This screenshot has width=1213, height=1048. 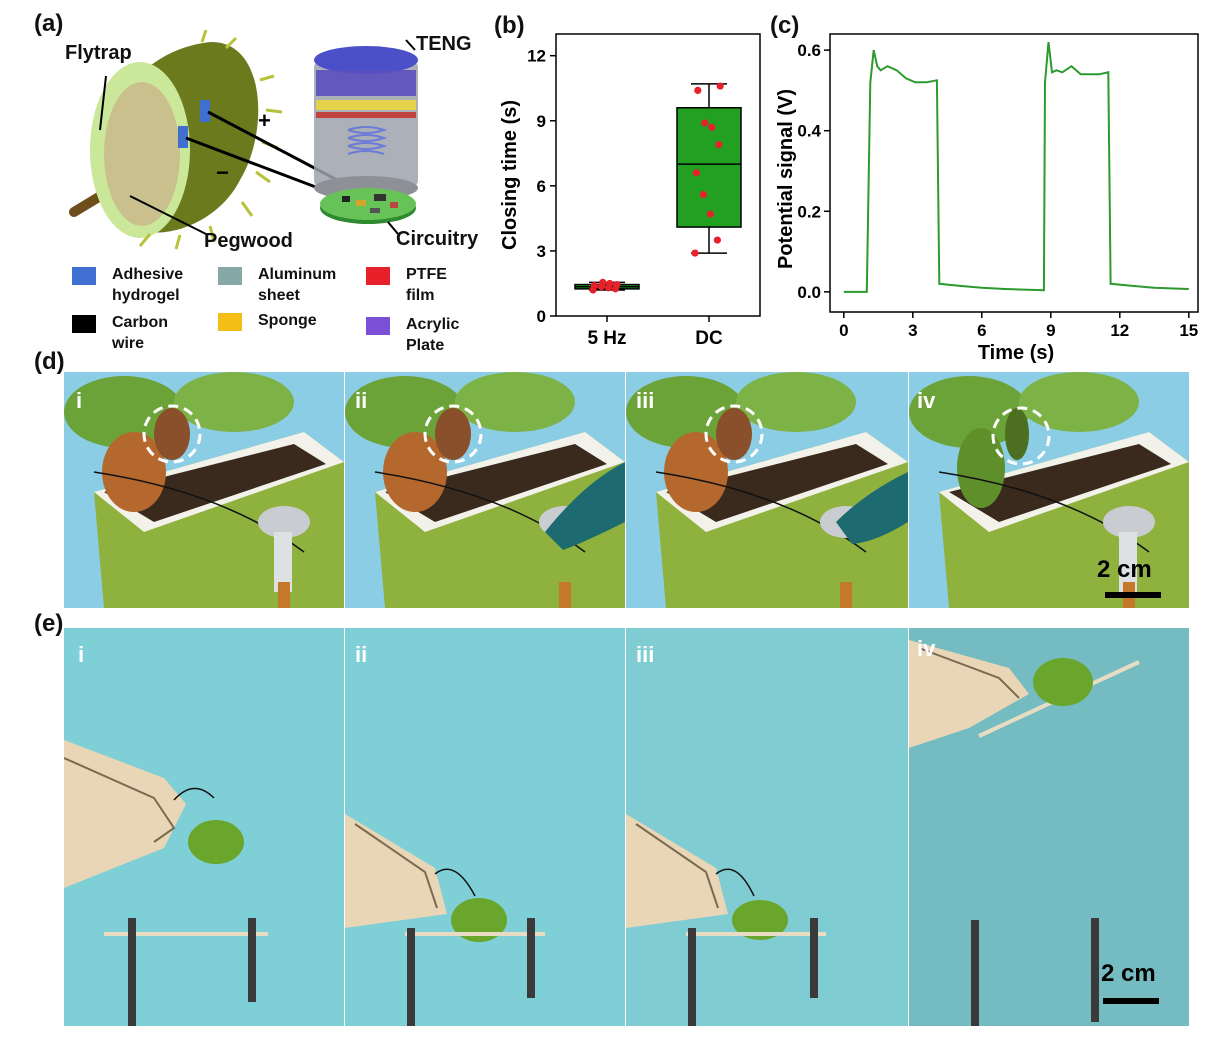 I want to click on panel-a-schematic: + −, so click(x=243, y=140).